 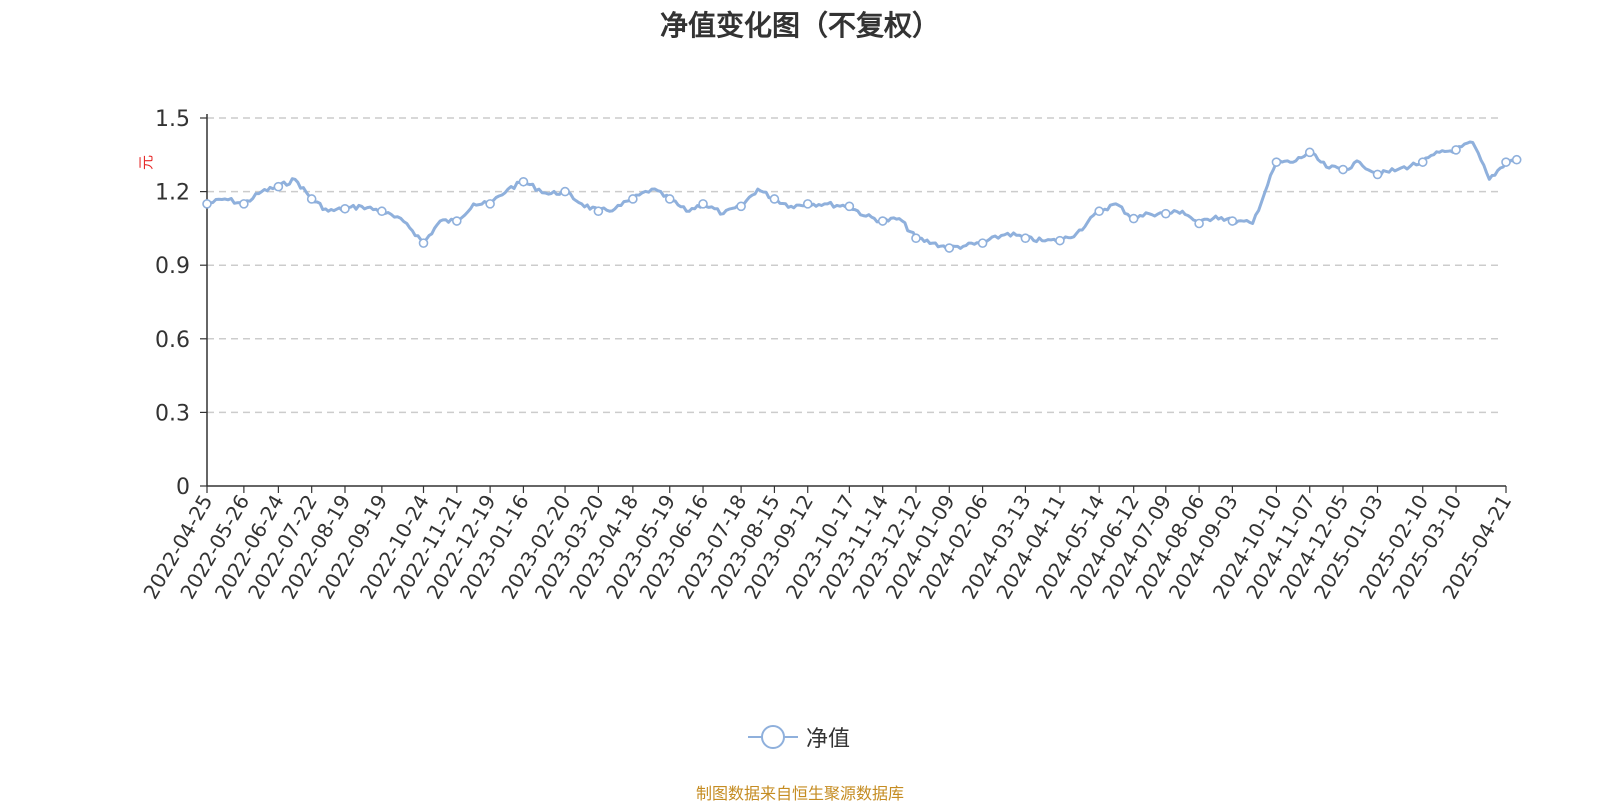 I want to click on series-layer, so click(x=862, y=196).